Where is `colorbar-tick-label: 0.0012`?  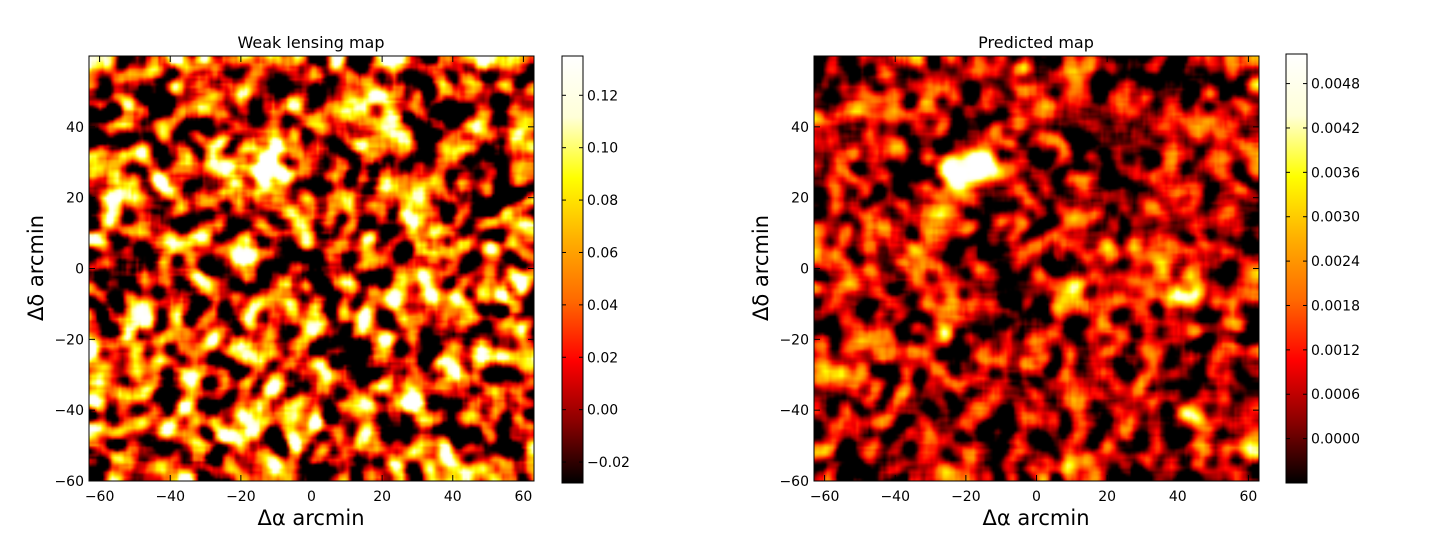 colorbar-tick-label: 0.0012 is located at coordinates (1335, 351).